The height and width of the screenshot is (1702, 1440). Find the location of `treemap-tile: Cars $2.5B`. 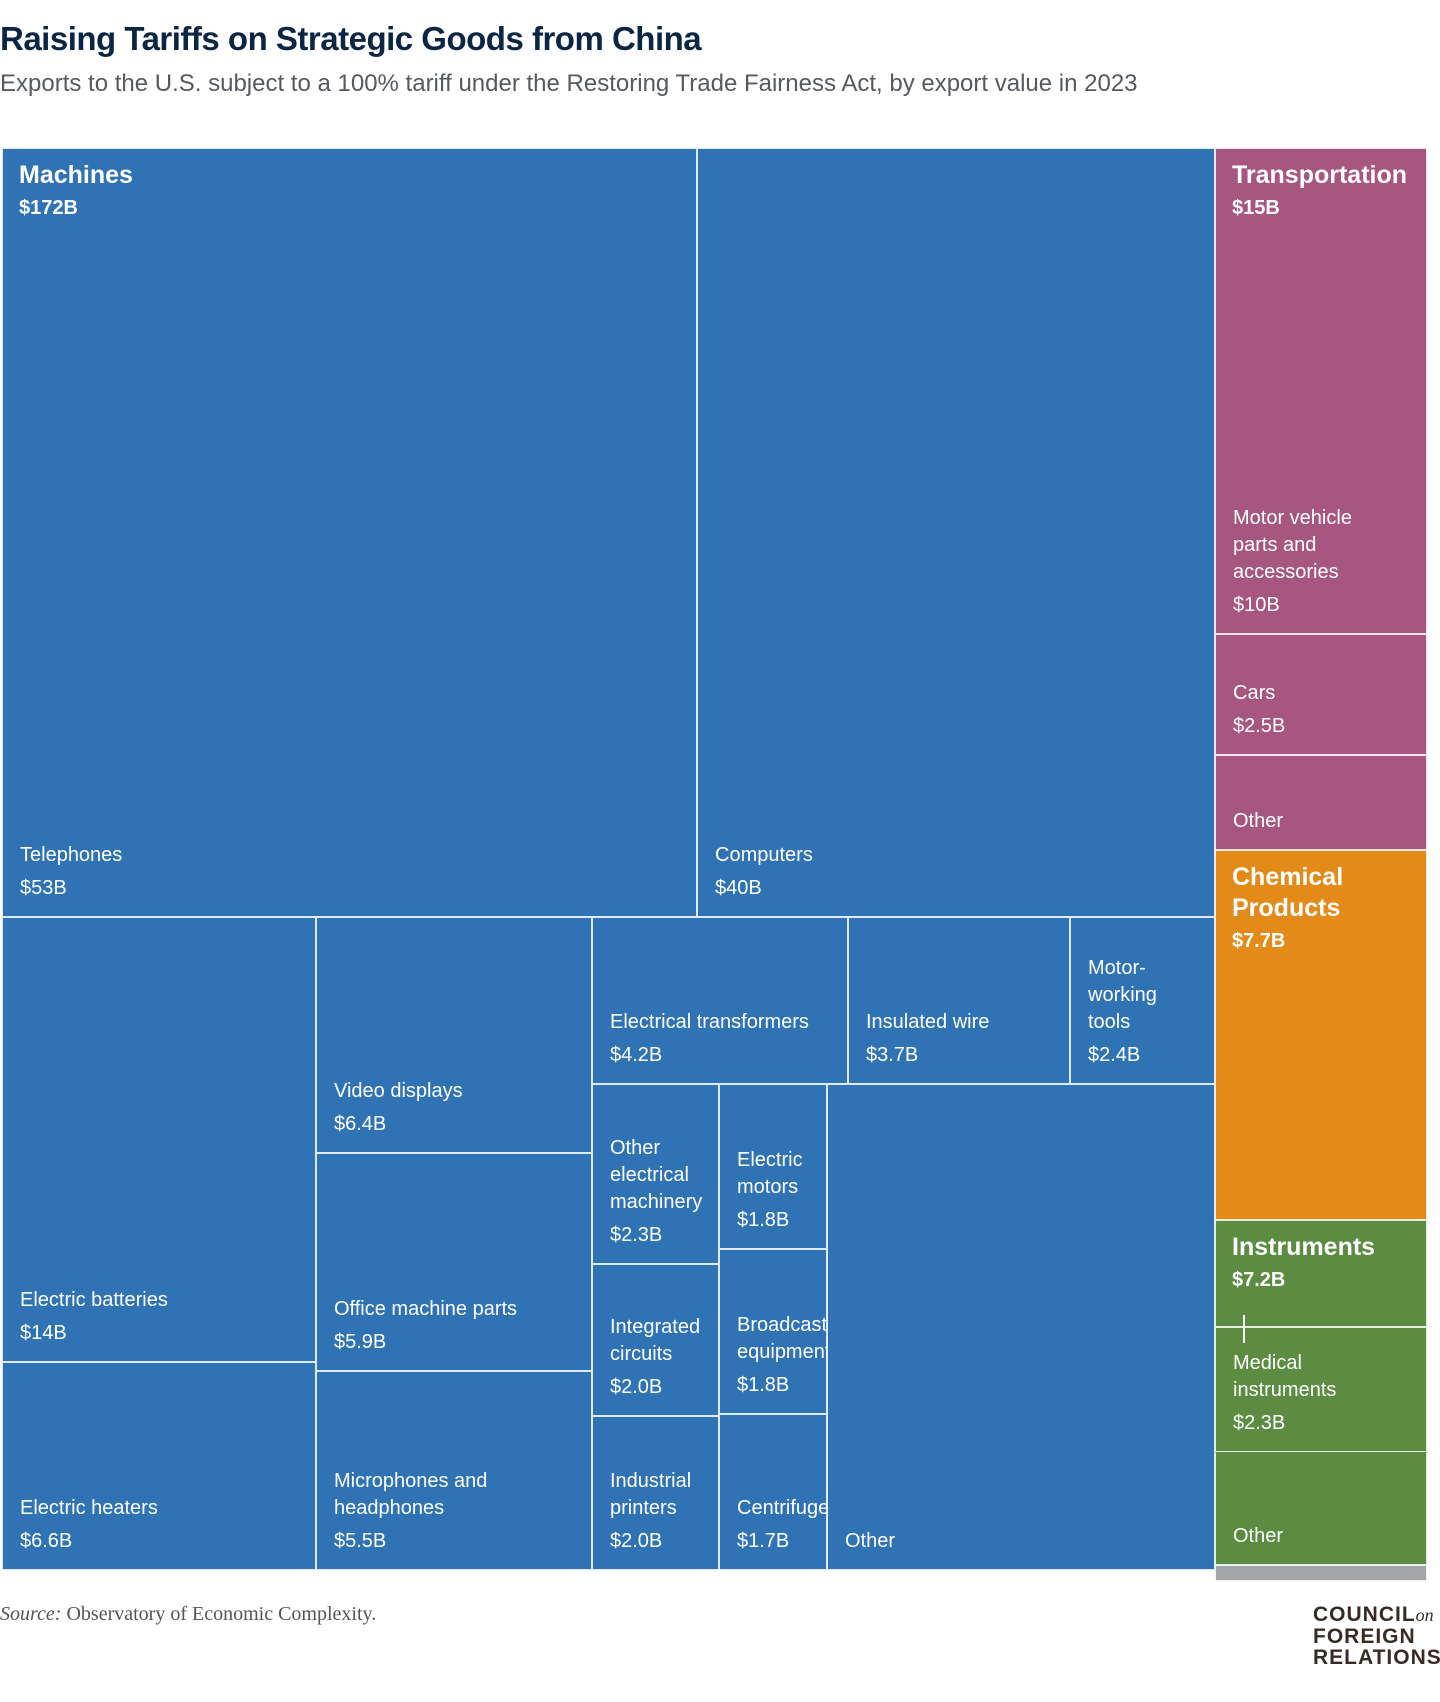

treemap-tile: Cars $2.5B is located at coordinates (1321, 694).